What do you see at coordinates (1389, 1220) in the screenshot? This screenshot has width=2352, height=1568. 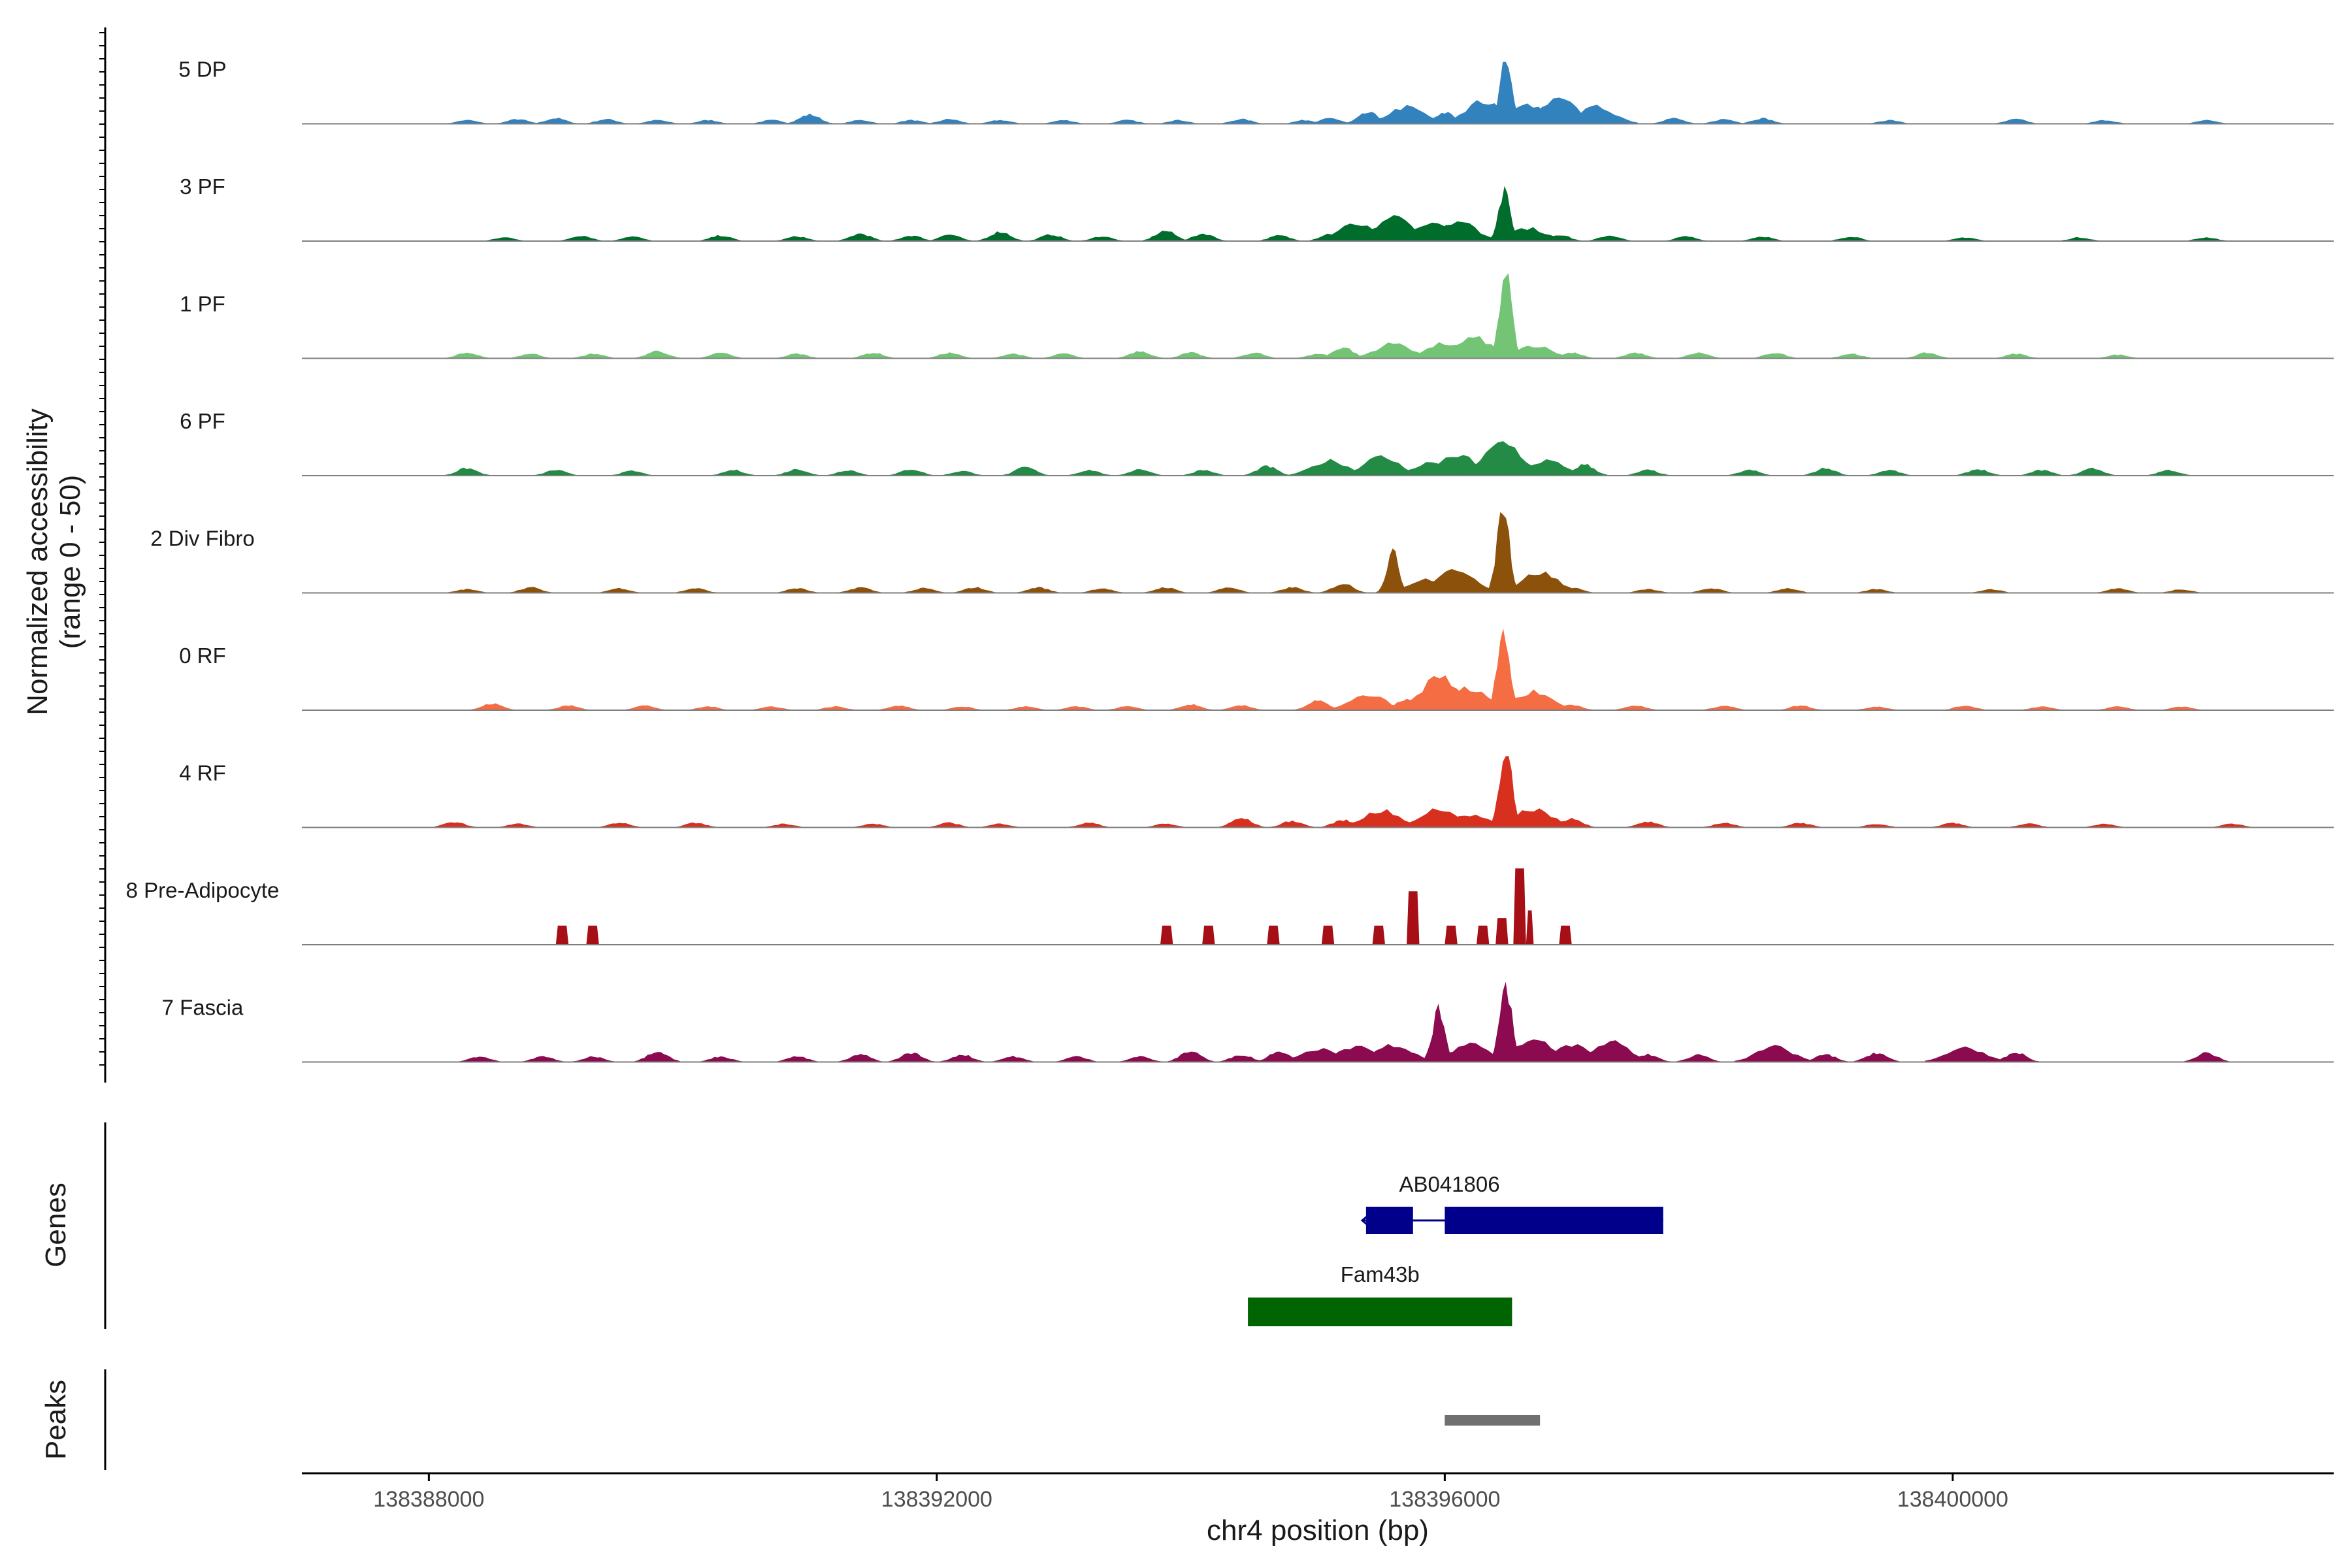 I see `gene-exon` at bounding box center [1389, 1220].